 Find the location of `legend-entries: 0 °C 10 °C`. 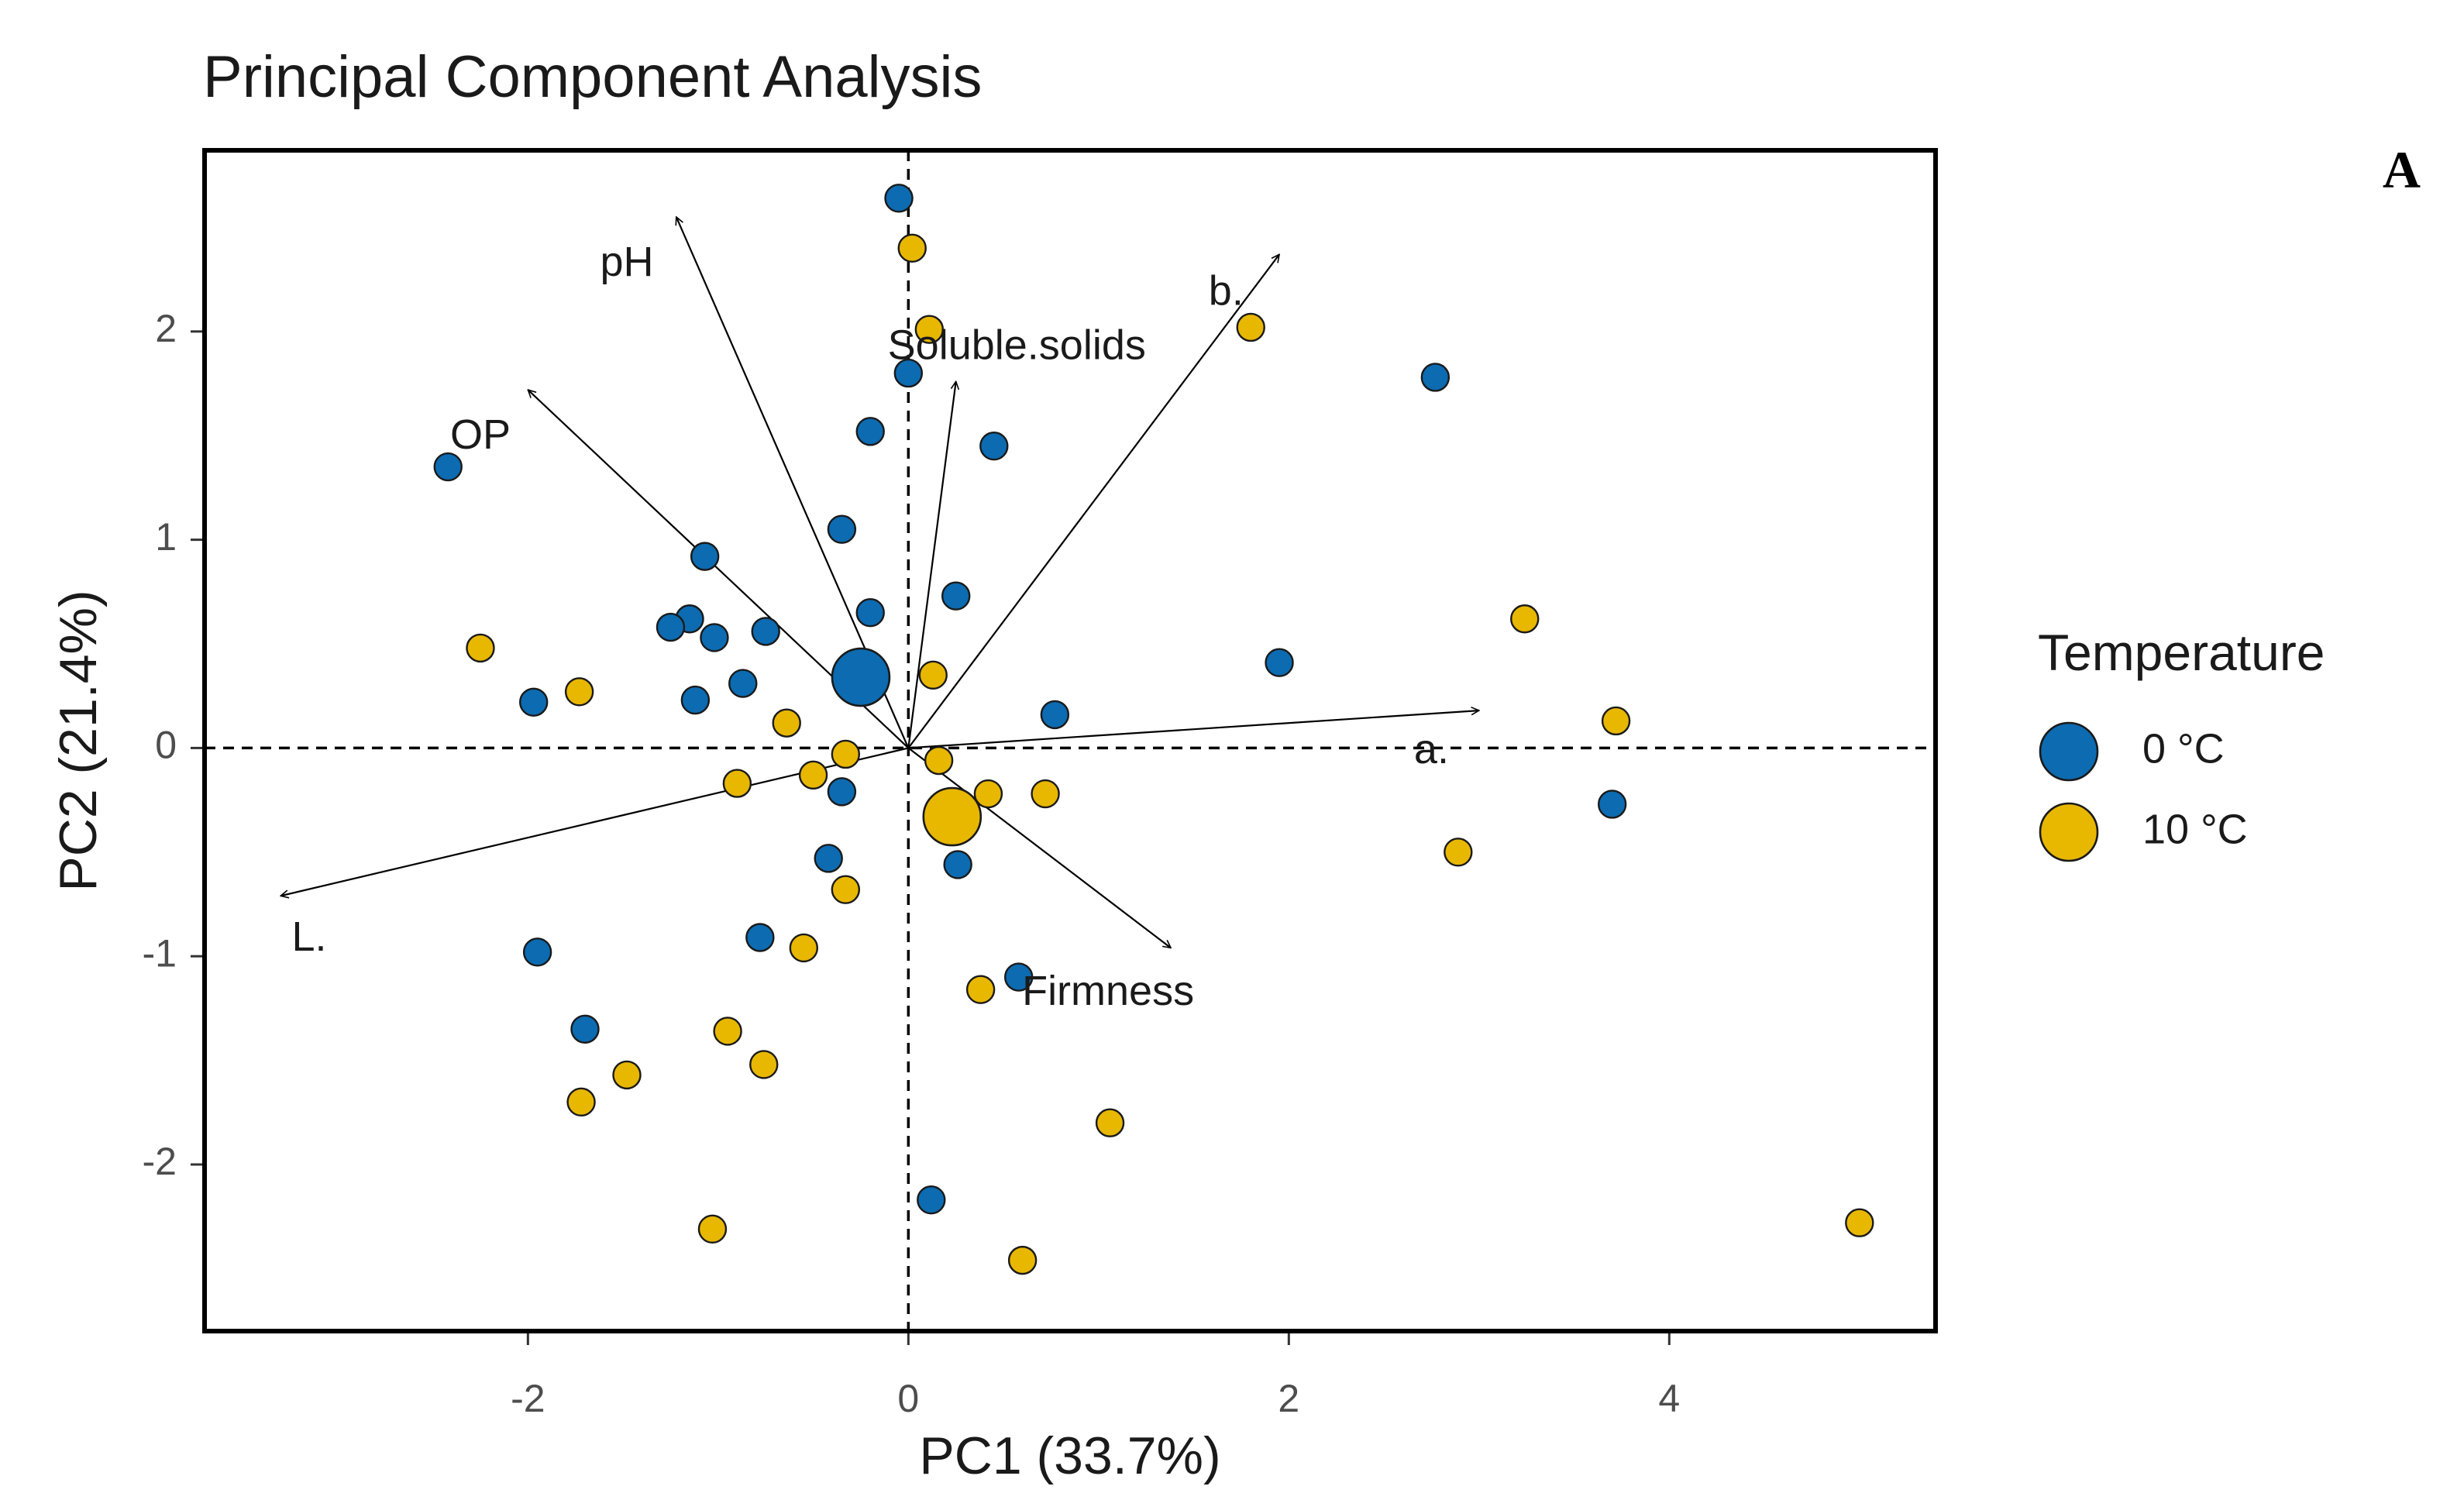

legend-entries: 0 °C 10 °C is located at coordinates (2143, 791).